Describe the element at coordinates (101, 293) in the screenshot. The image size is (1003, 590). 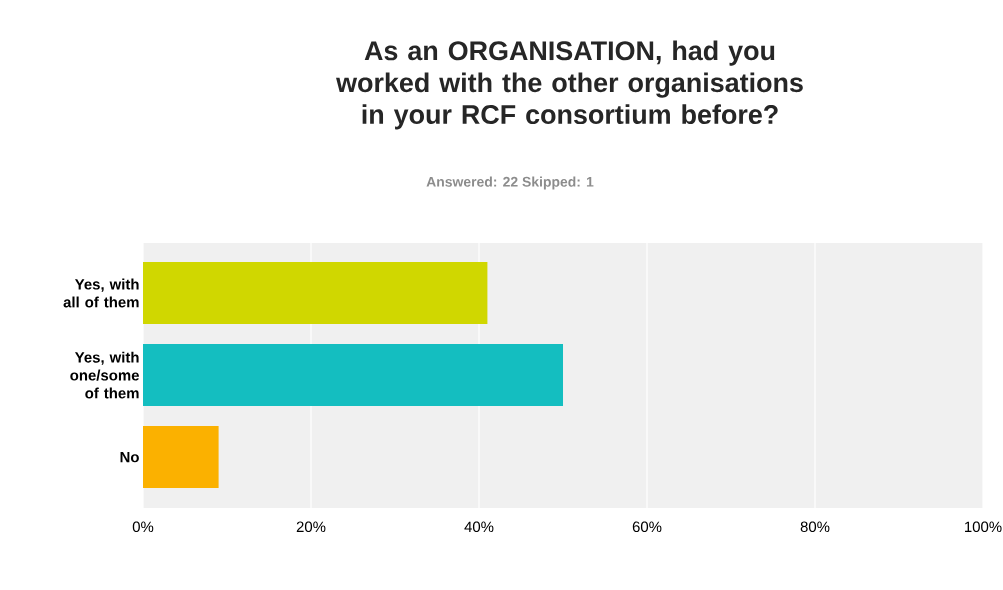
I see `y-tick-label: Yes, with all of them` at that location.